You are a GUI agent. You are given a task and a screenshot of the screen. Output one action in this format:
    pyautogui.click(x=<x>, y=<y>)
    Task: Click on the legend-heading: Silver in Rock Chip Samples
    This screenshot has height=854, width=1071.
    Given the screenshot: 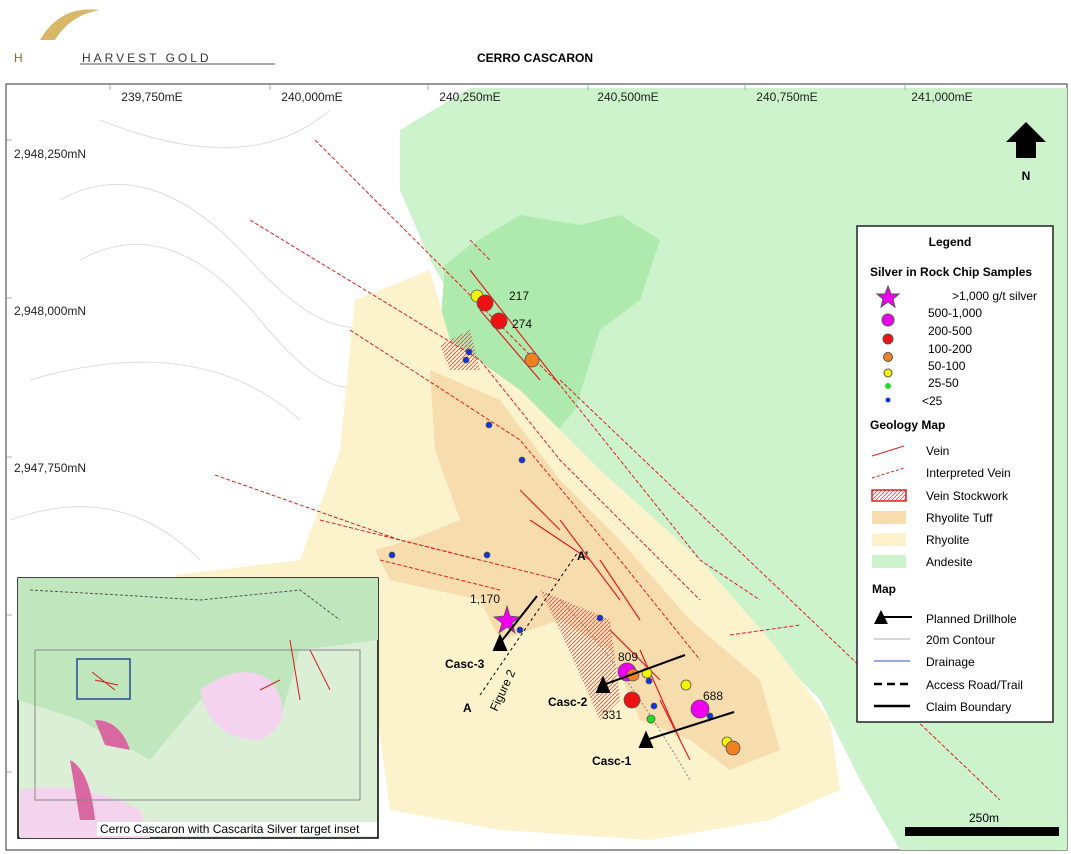 What is the action you would take?
    pyautogui.click(x=951, y=272)
    